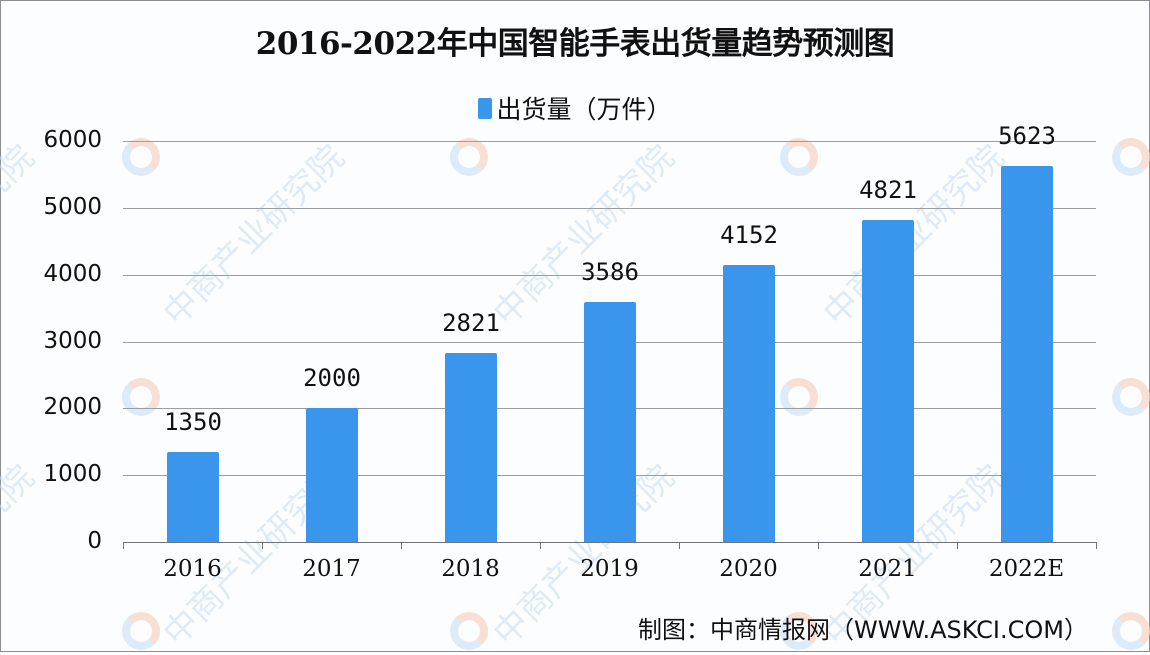 This screenshot has height=655, width=1150. Describe the element at coordinates (584, 109) in the screenshot. I see `legend-label: 出货量（万件）` at that location.